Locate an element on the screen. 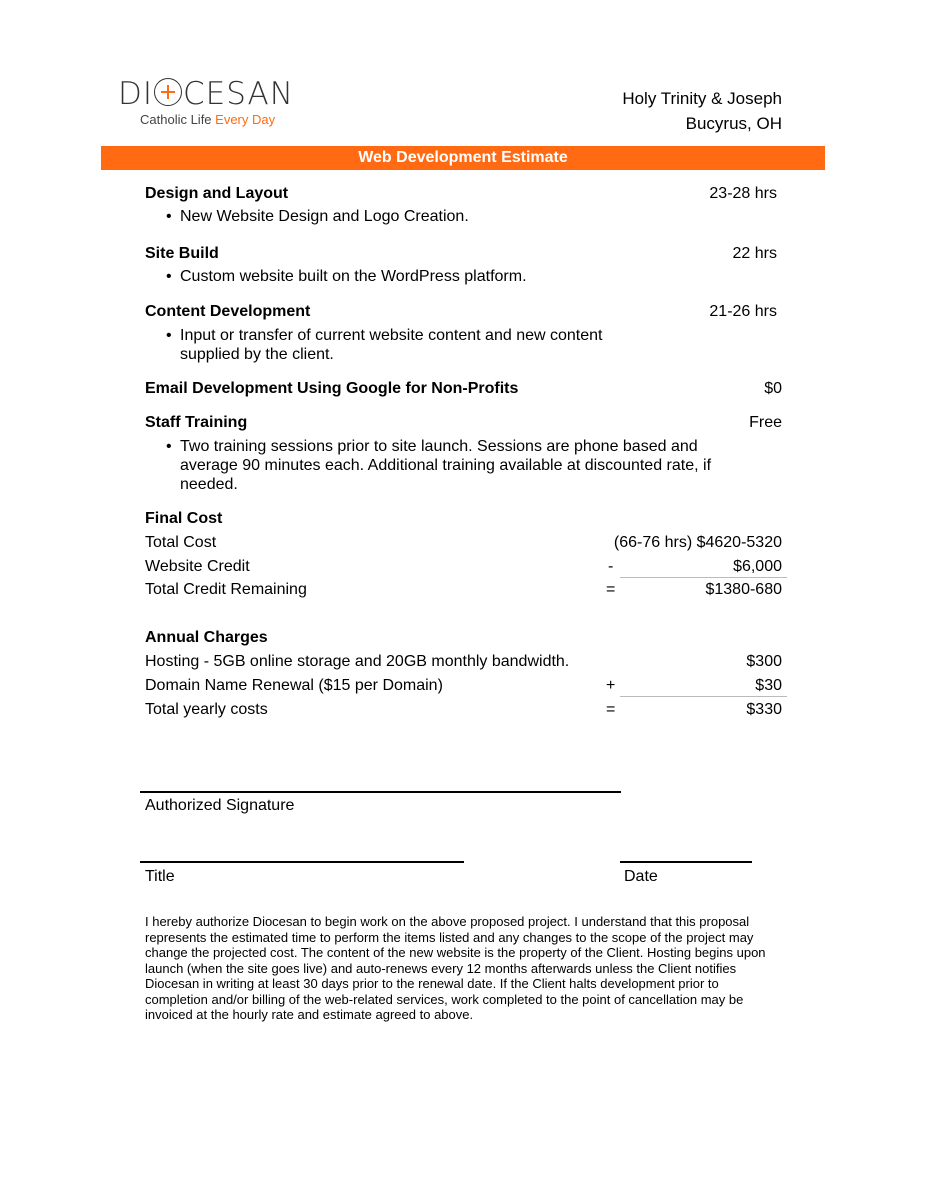 Image resolution: width=927 pixels, height=1200 pixels. logo-text: DI is located at coordinates (136, 94).